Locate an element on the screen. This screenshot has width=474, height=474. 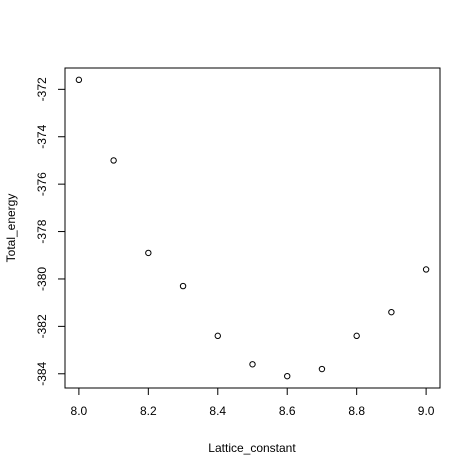
x-tick-label: 8.8 is located at coordinates (356, 411).